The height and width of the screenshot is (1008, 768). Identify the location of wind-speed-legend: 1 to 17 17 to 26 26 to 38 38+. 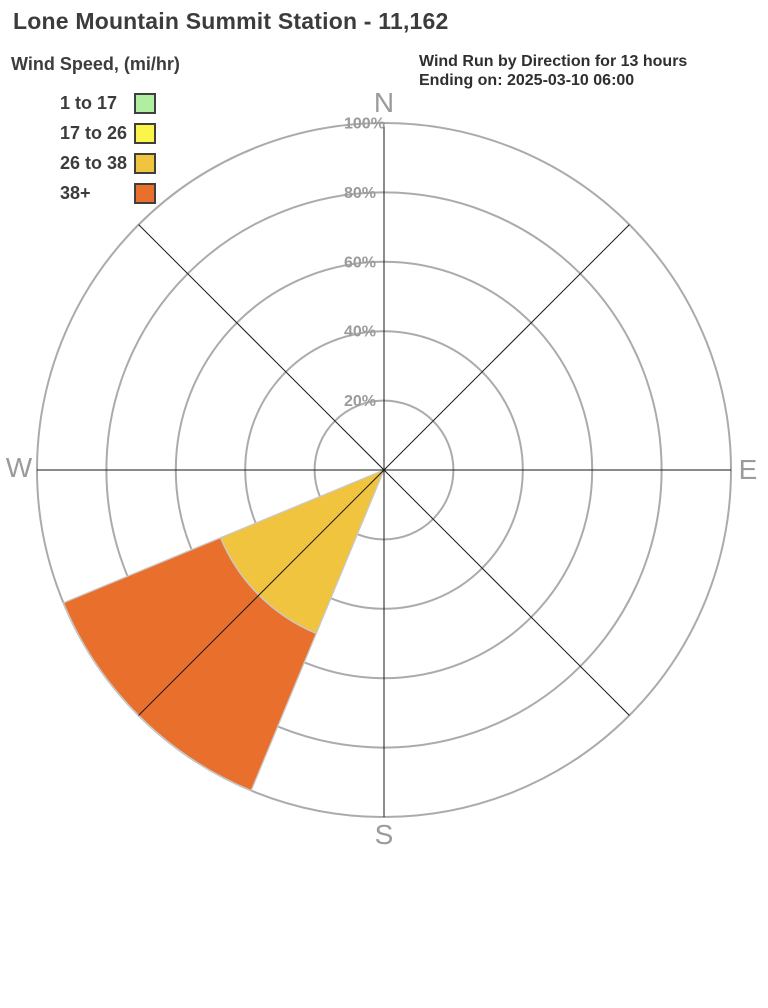
(108, 148).